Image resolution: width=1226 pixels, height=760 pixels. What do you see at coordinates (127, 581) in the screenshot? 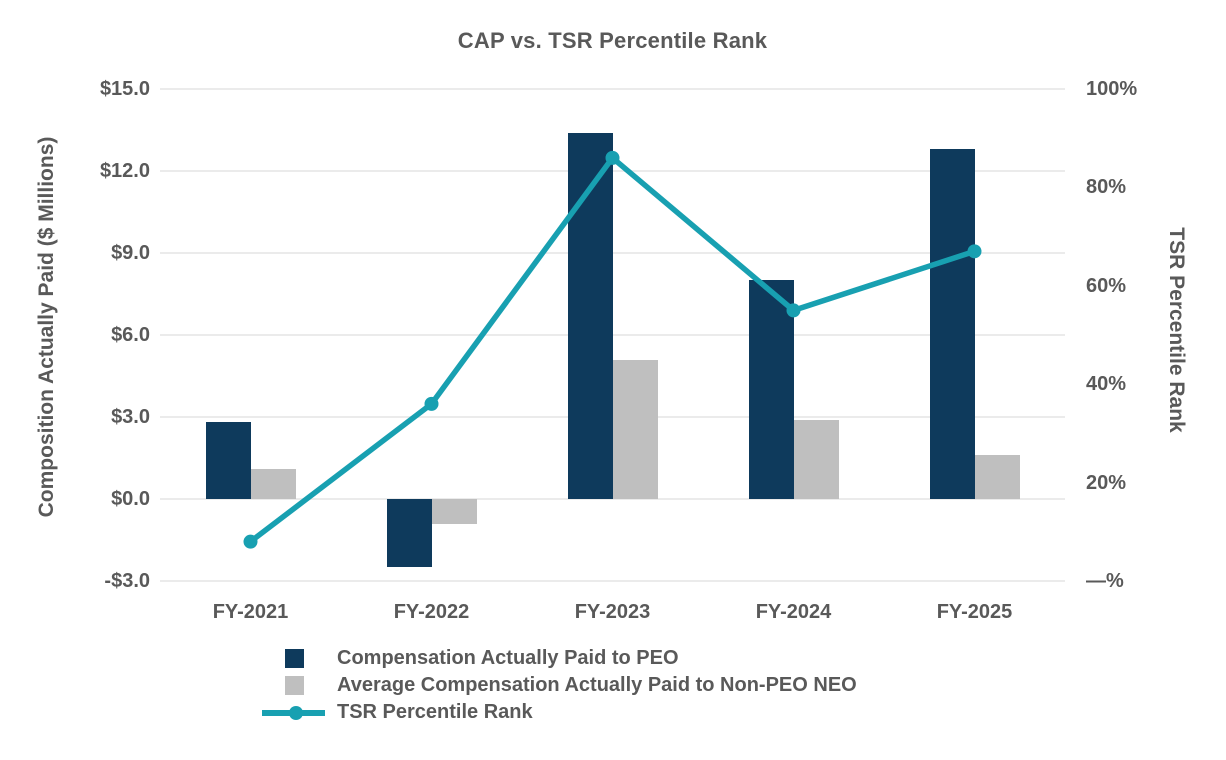
I see `left-tick-label: -$3.0` at bounding box center [127, 581].